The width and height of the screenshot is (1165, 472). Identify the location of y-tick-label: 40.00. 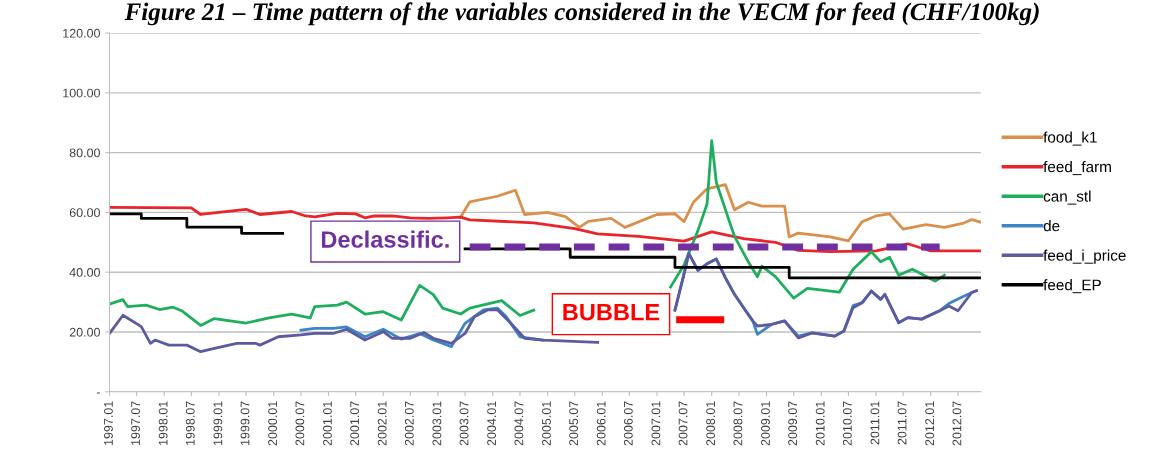
(84, 272).